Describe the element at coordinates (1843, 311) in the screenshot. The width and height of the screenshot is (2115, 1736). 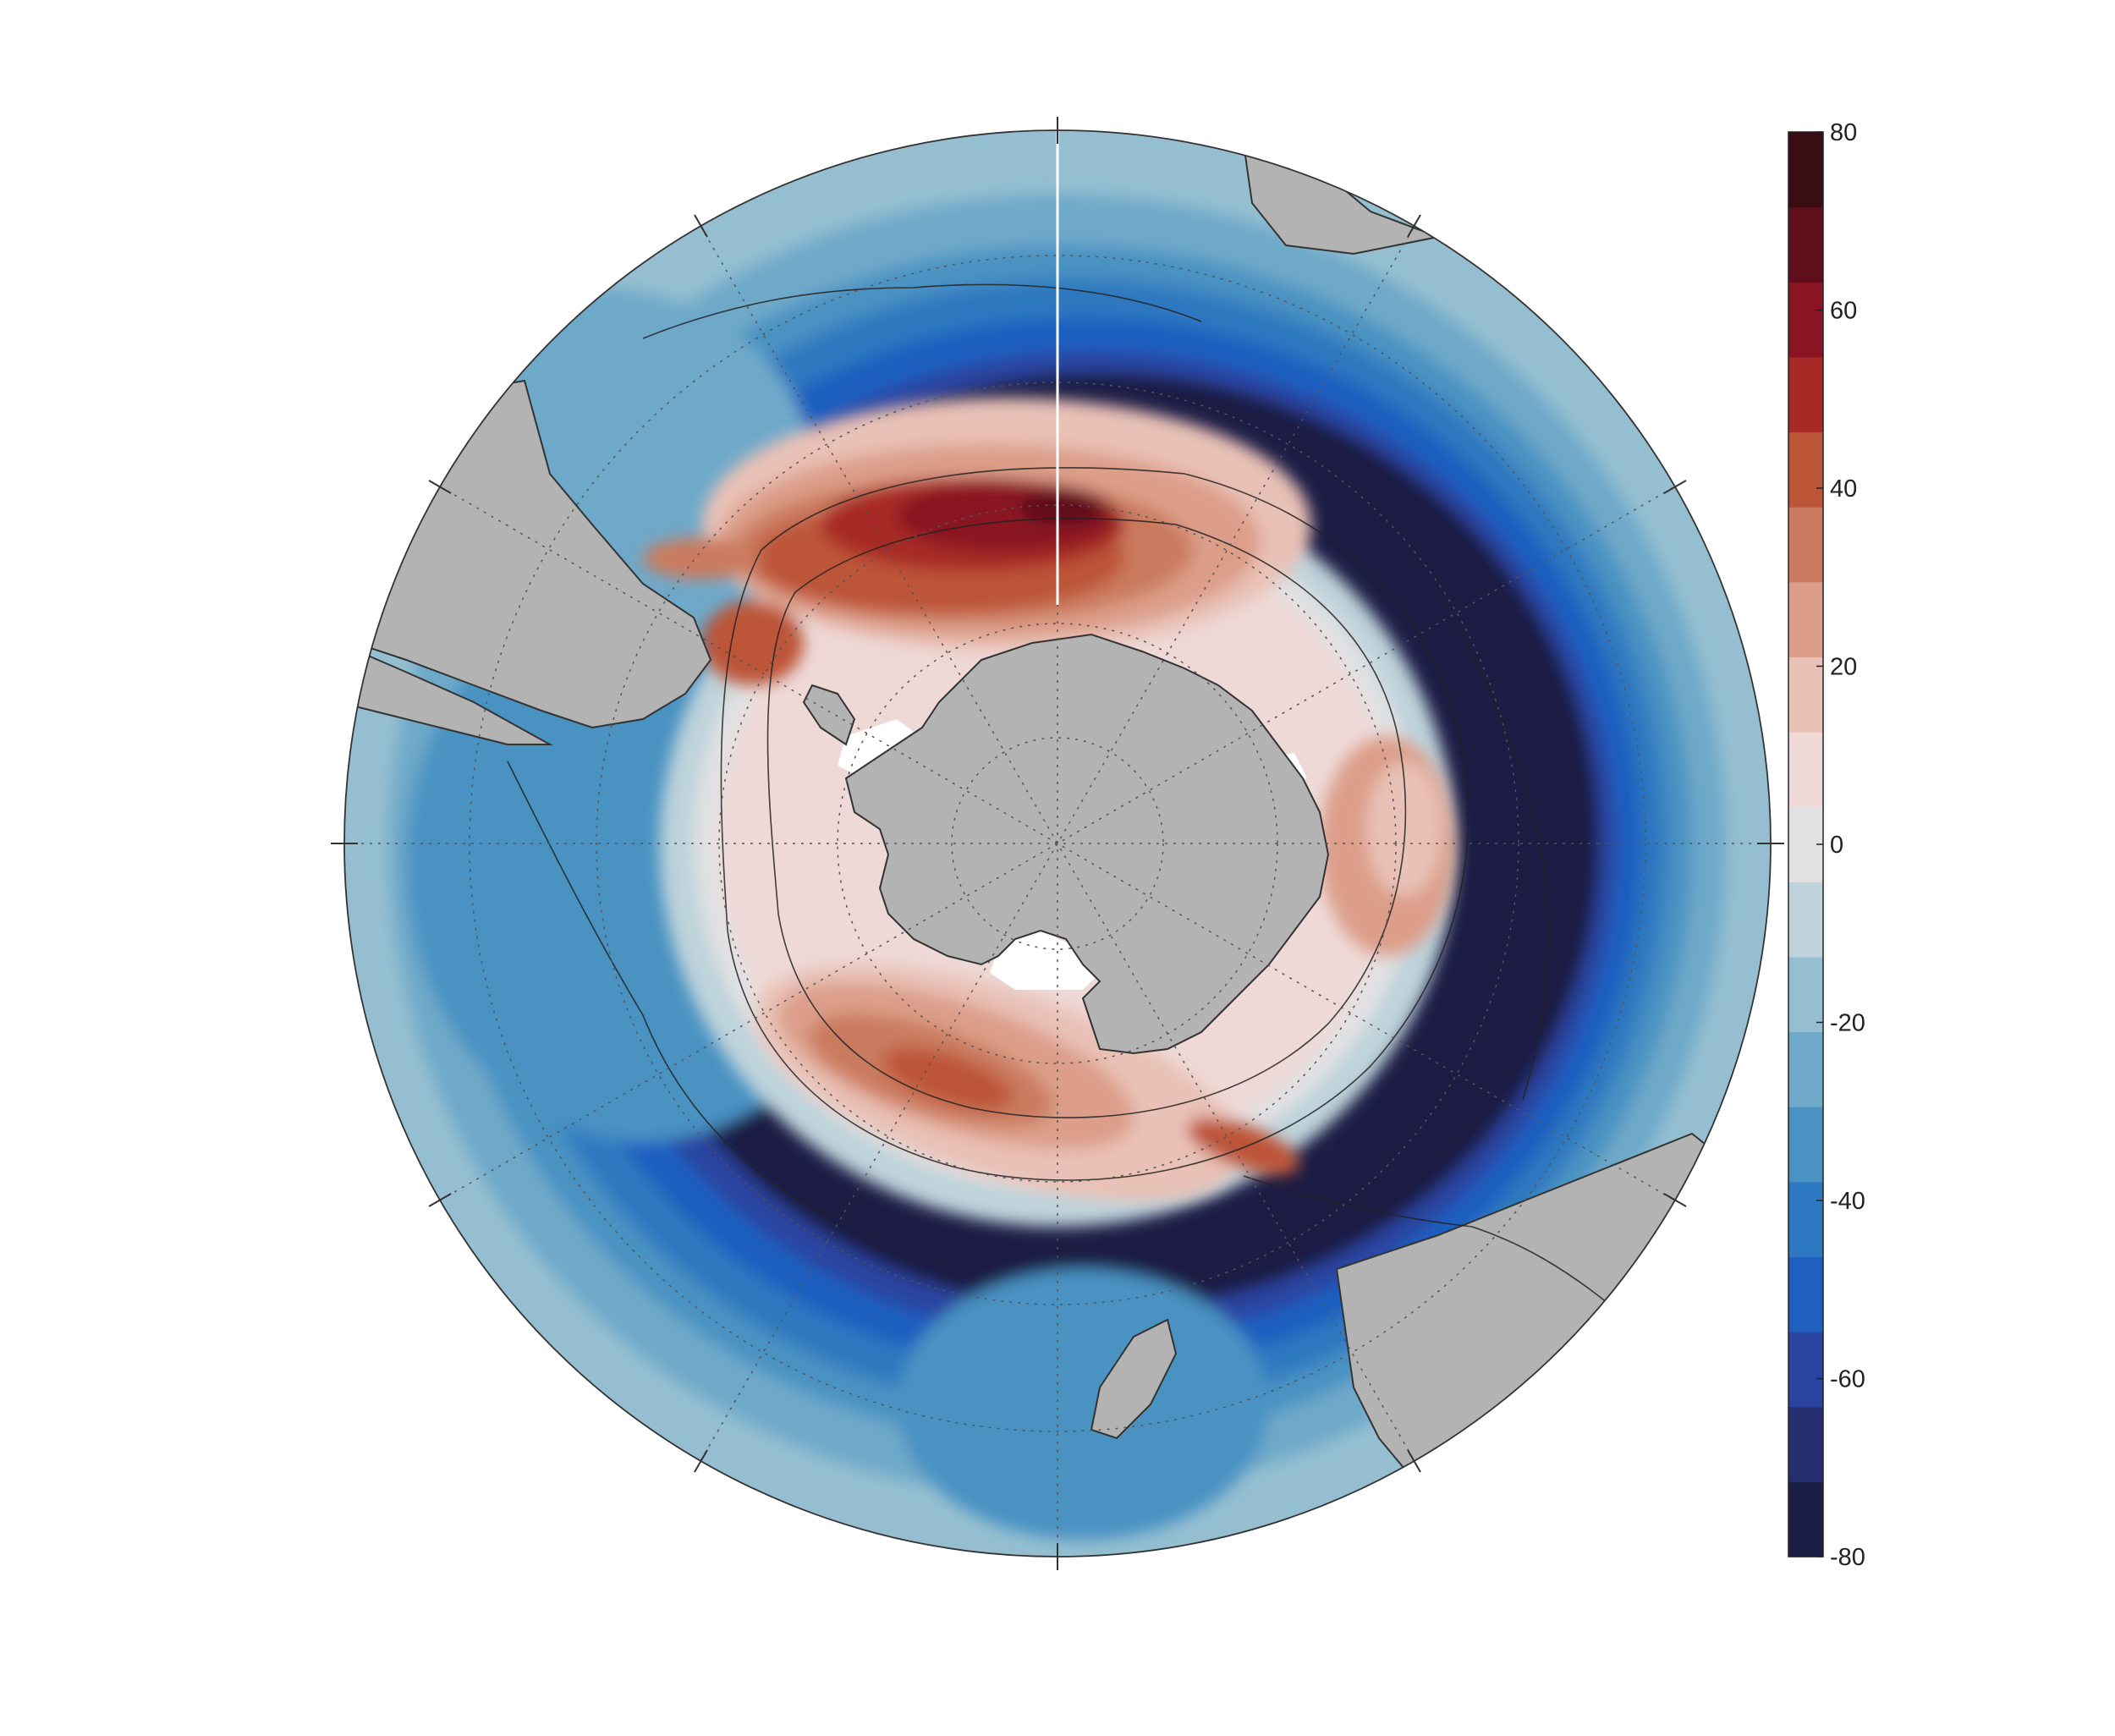
I see `colorbar-tick-label: 60` at that location.